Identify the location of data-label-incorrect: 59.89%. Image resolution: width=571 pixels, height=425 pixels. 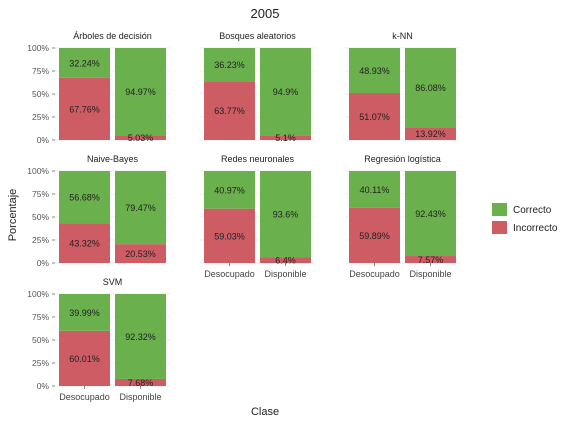
(374, 236).